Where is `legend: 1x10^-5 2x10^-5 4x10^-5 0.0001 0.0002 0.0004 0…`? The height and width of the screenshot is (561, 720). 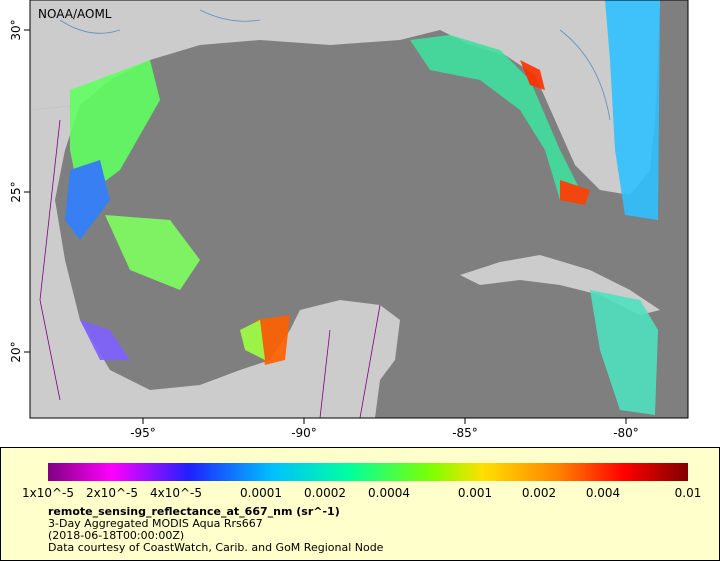 legend: 1x10^-5 2x10^-5 4x10^-5 0.0001 0.0002 0.0004 0… is located at coordinates (361, 493).